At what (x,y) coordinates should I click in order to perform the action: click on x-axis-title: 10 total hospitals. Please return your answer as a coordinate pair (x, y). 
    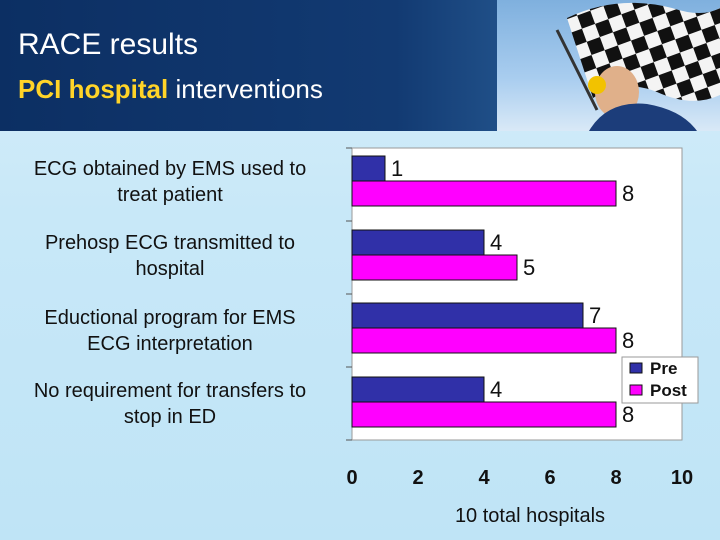
    Looking at the image, I should click on (530, 516).